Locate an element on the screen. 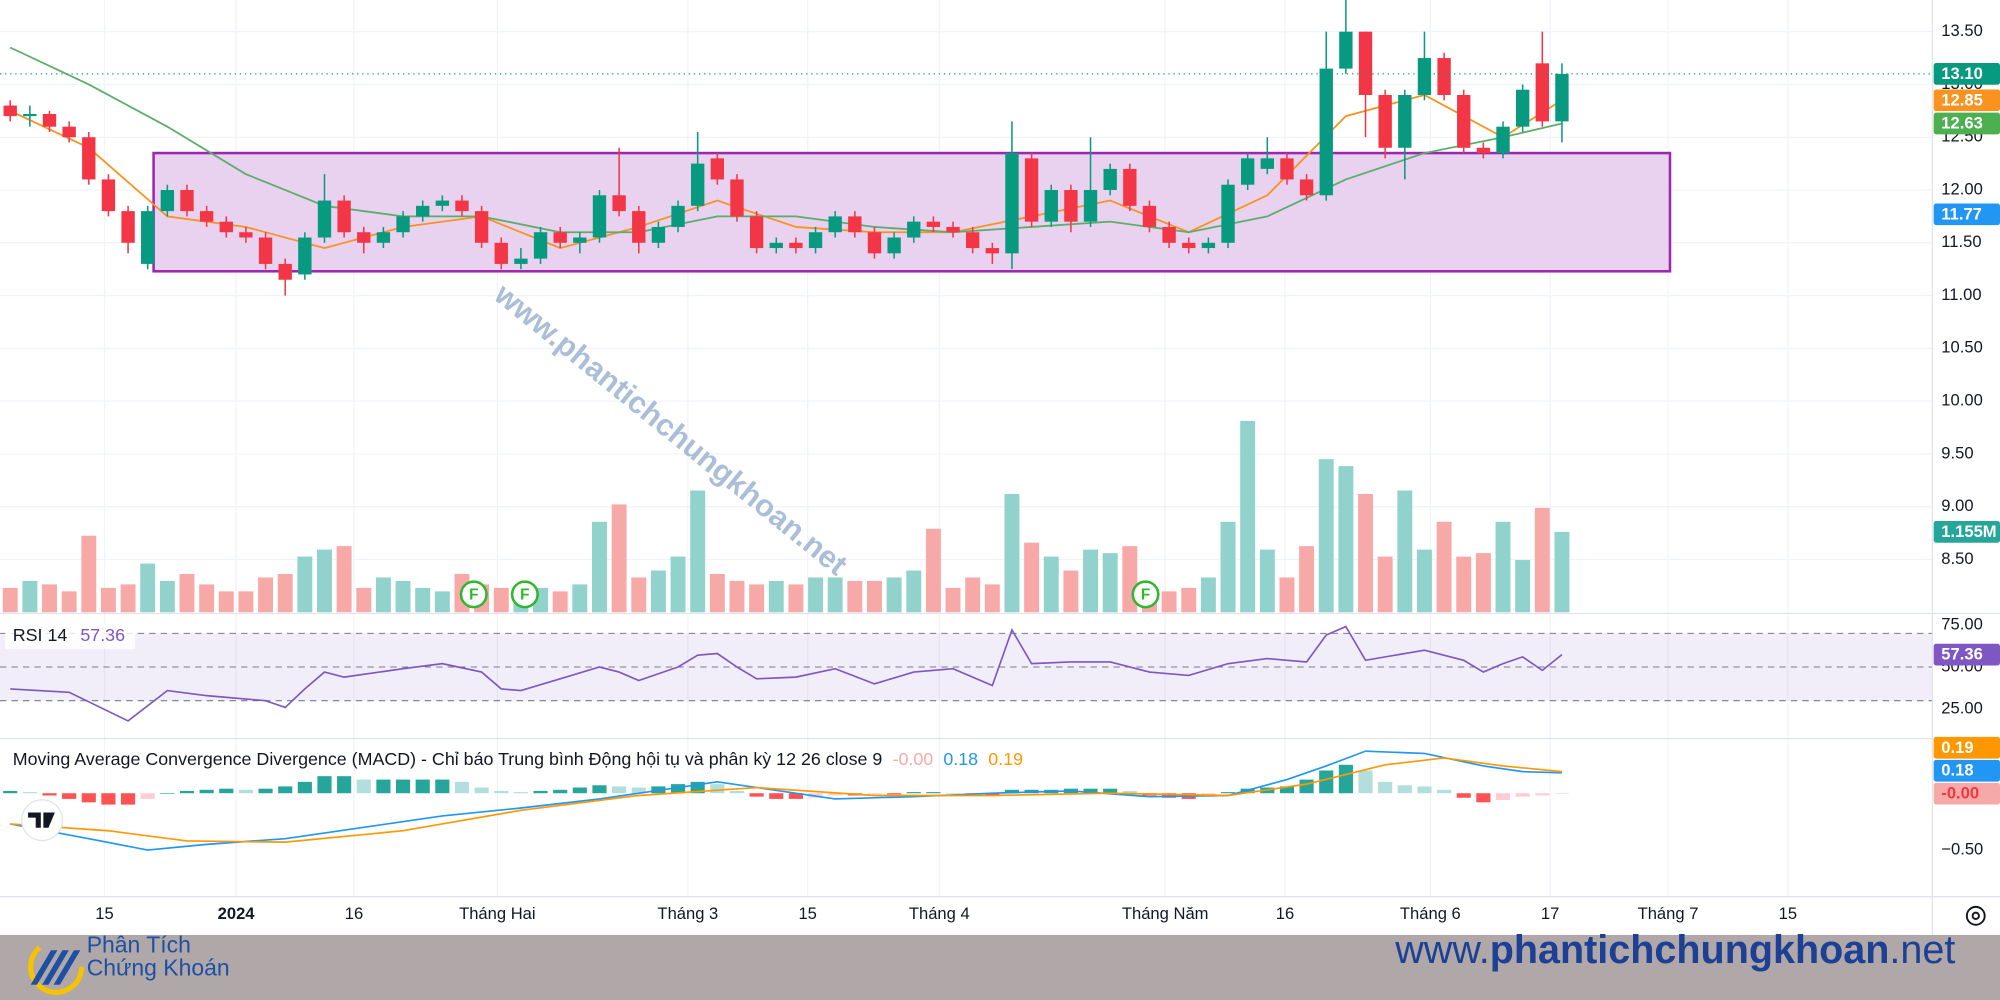 The height and width of the screenshot is (1000, 2000). settings-gear is located at coordinates (1975, 915).